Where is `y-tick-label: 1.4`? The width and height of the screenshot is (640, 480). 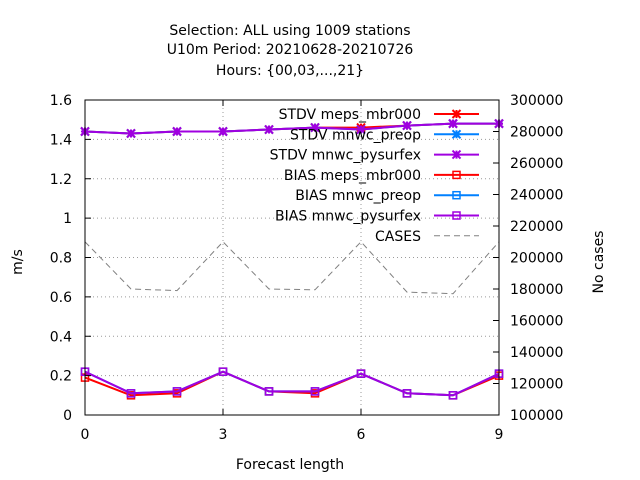 y-tick-label: 1.4 is located at coordinates (61, 140).